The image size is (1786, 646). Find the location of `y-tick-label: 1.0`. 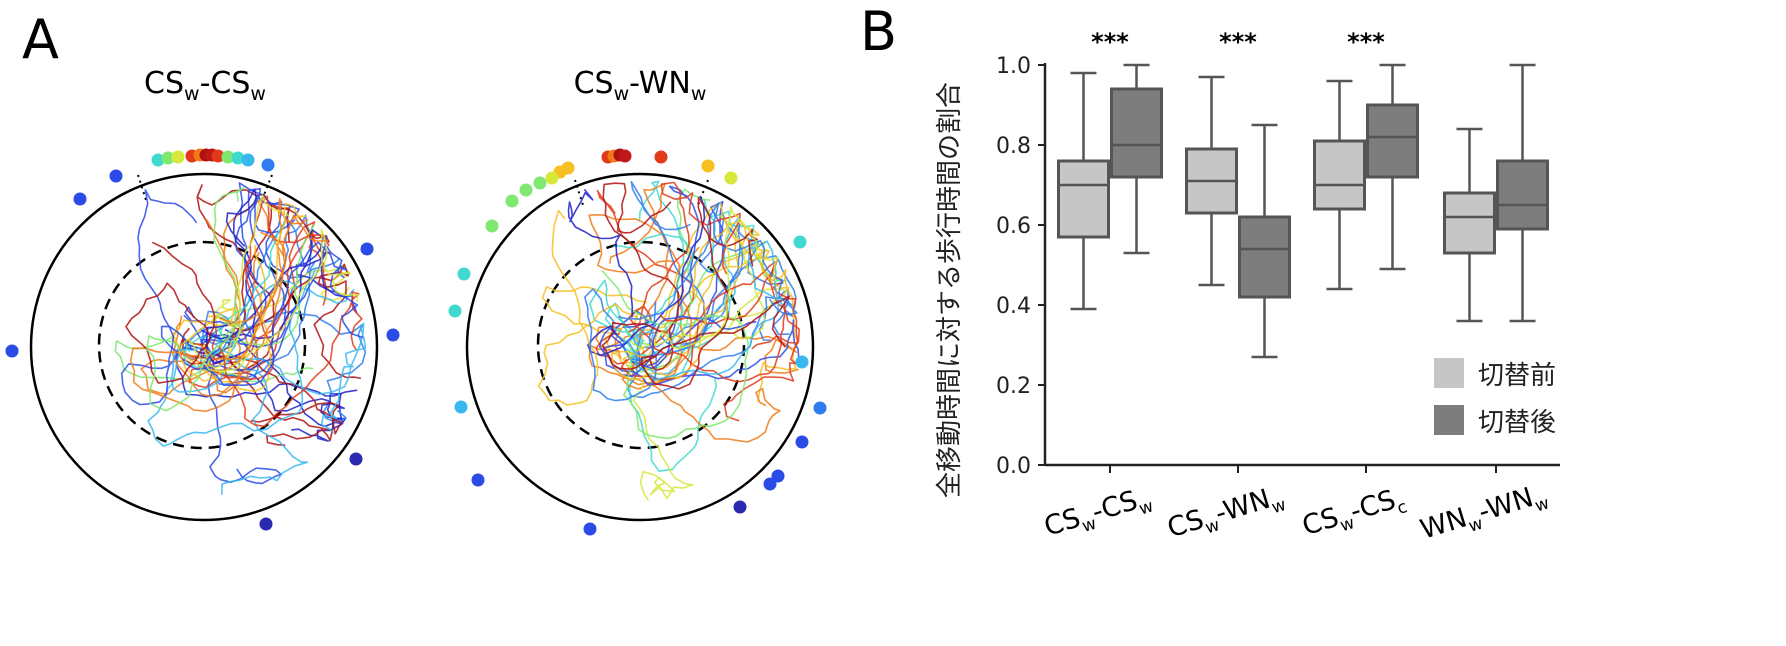

y-tick-label: 1.0 is located at coordinates (1013, 66).